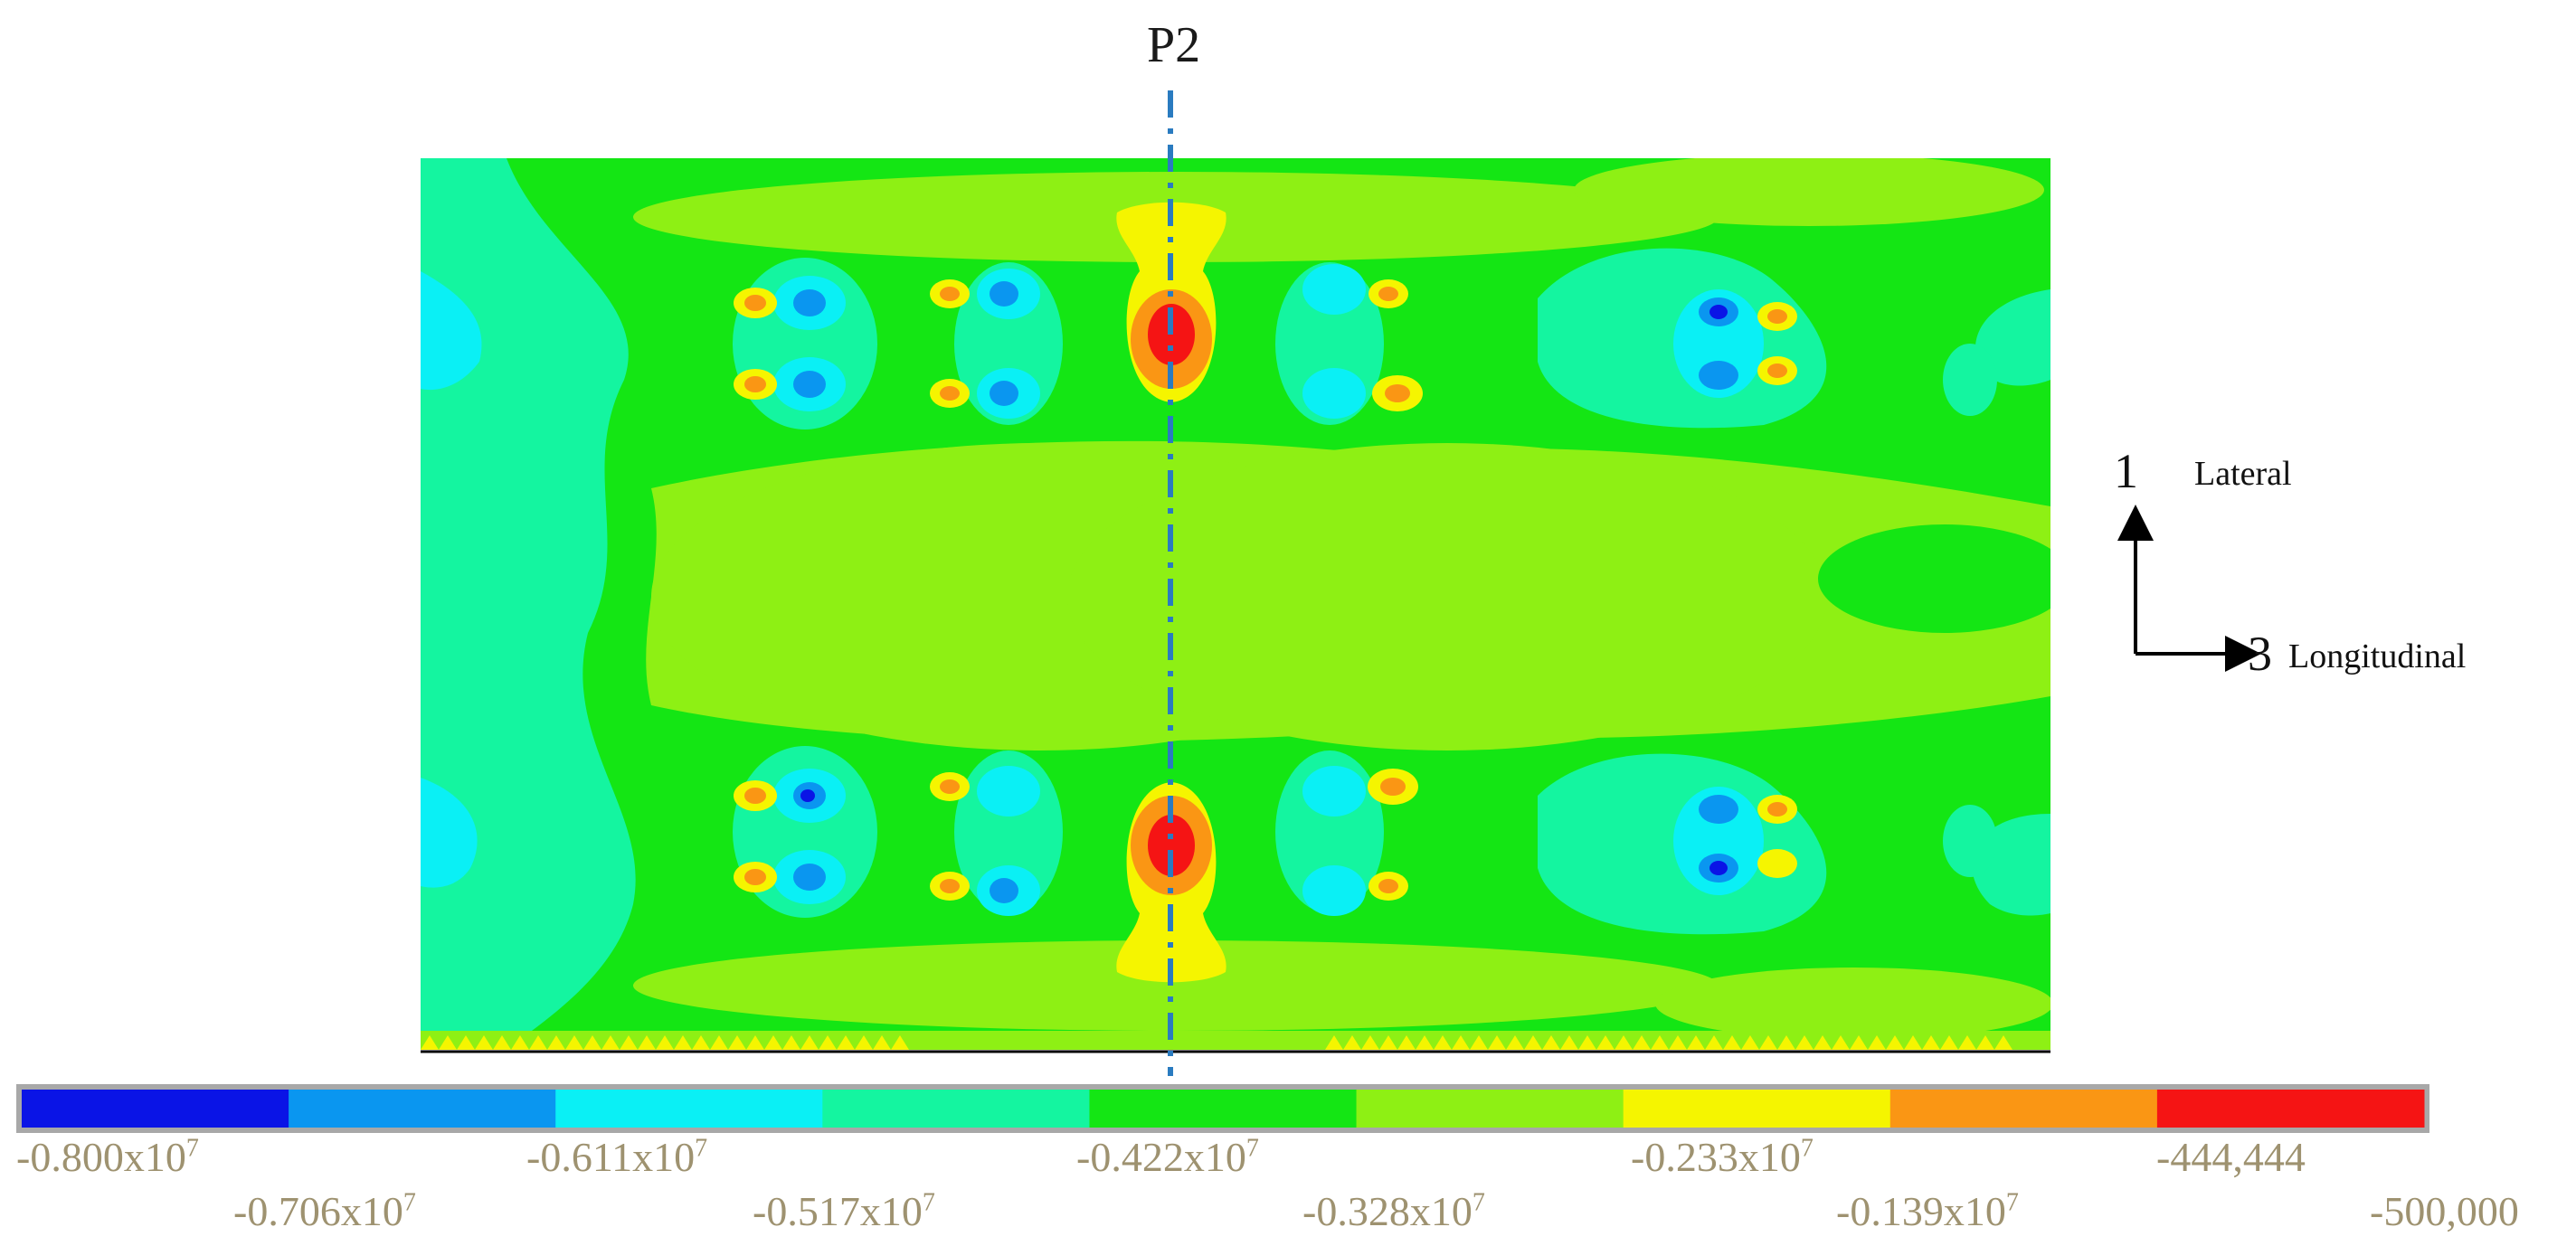  What do you see at coordinates (1393, 1211) in the screenshot?
I see `legend-tick-lower: -0.328x107` at bounding box center [1393, 1211].